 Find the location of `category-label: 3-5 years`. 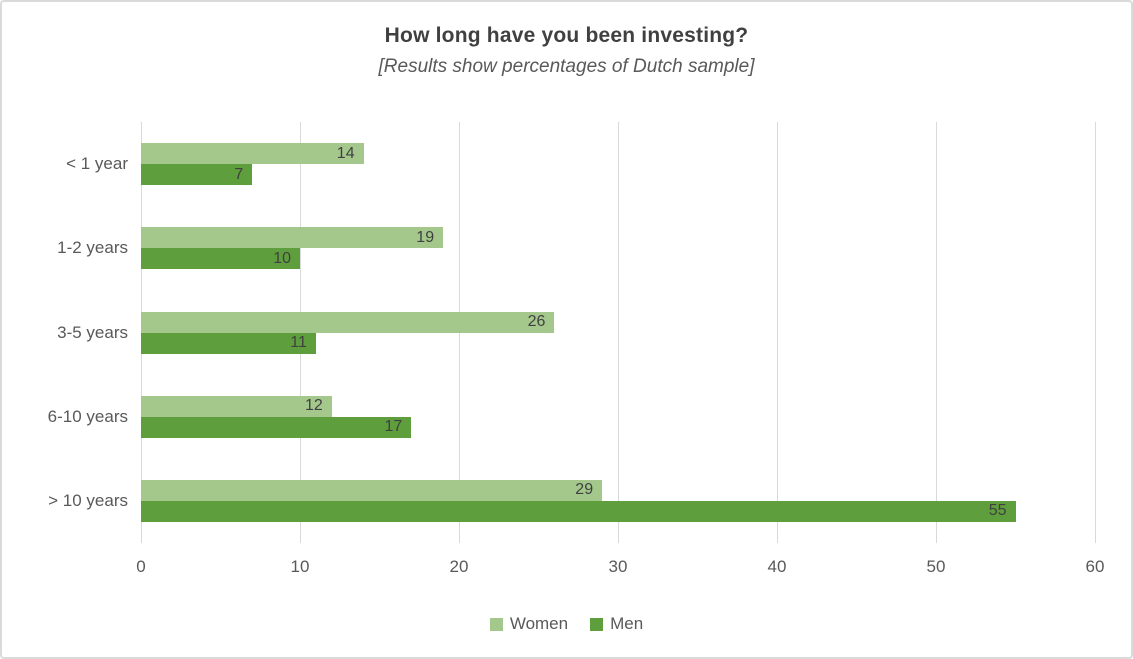

category-label: 3-5 years is located at coordinates (92, 332).